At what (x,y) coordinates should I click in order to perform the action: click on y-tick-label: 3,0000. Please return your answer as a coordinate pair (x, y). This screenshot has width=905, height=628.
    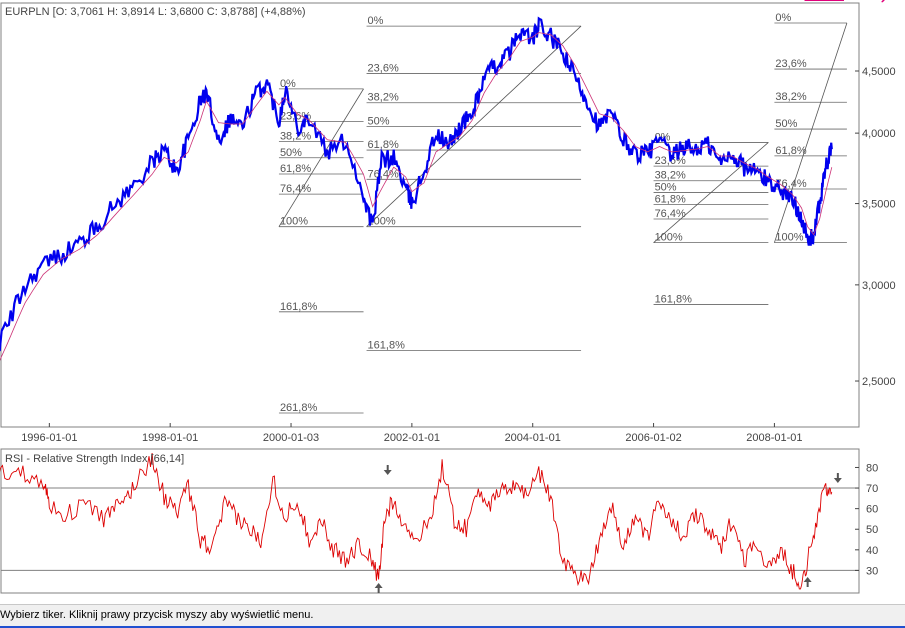
    Looking at the image, I should click on (879, 286).